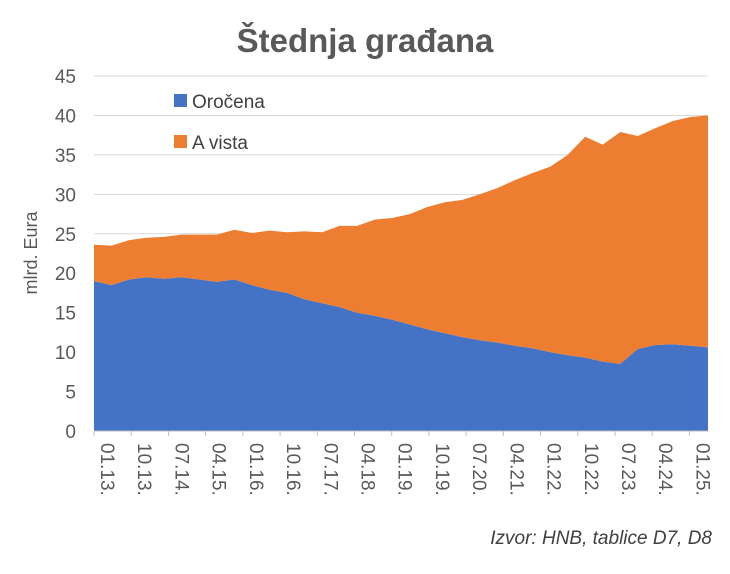 The width and height of the screenshot is (730, 574). I want to click on x-tick-label: 07.17., so click(329, 469).